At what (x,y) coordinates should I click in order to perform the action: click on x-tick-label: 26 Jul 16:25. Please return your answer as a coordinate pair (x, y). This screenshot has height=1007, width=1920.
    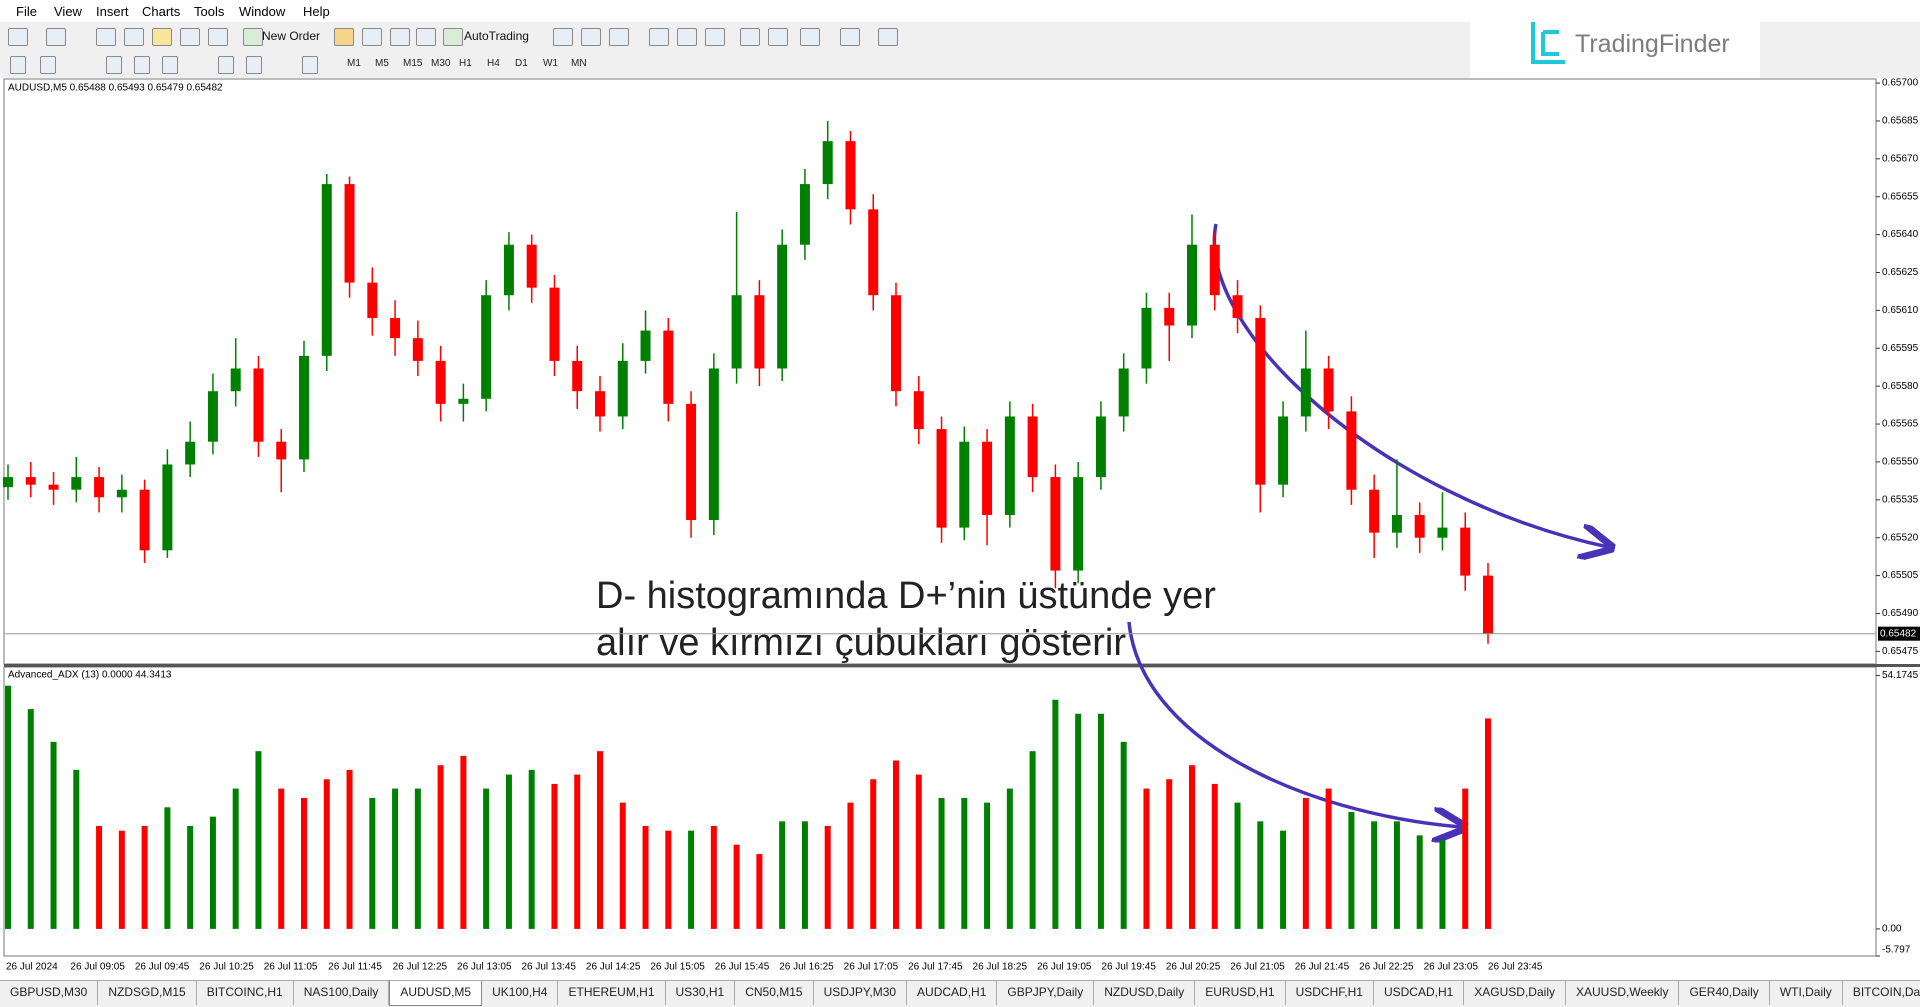
    Looking at the image, I should click on (806, 967).